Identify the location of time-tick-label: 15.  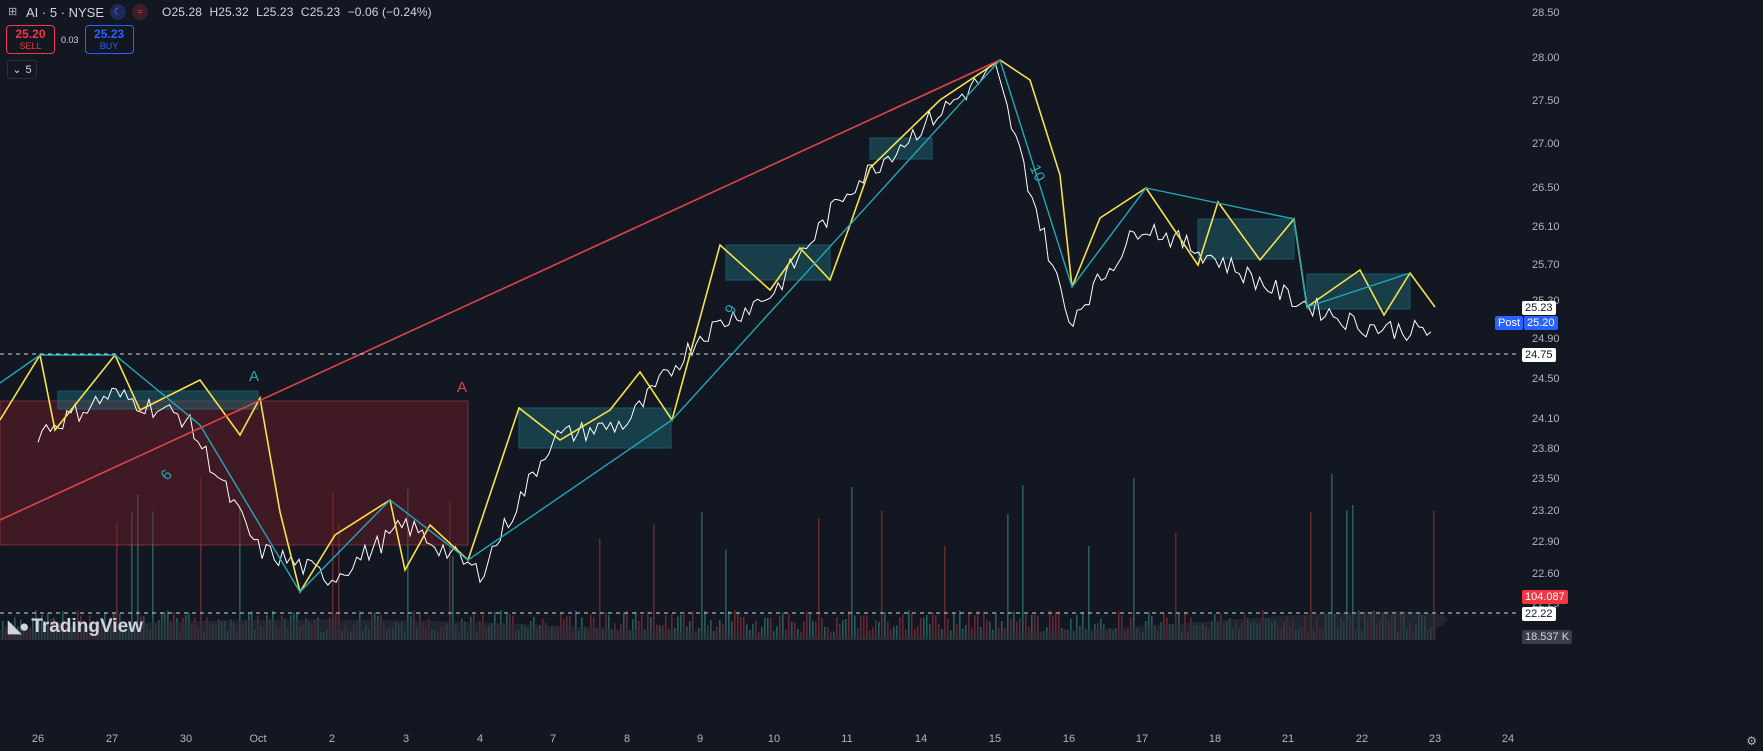
(995, 739).